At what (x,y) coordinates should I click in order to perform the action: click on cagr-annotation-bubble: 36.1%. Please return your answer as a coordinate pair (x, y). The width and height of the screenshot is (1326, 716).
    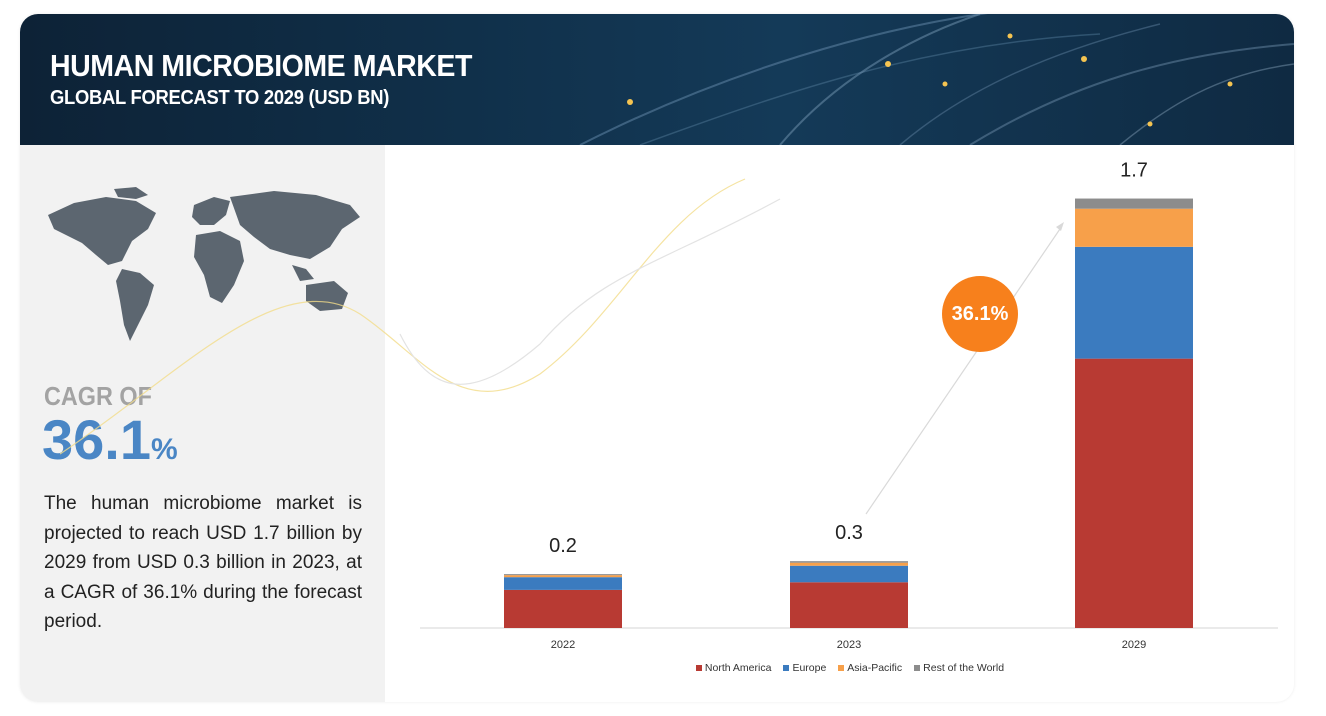
    Looking at the image, I should click on (980, 314).